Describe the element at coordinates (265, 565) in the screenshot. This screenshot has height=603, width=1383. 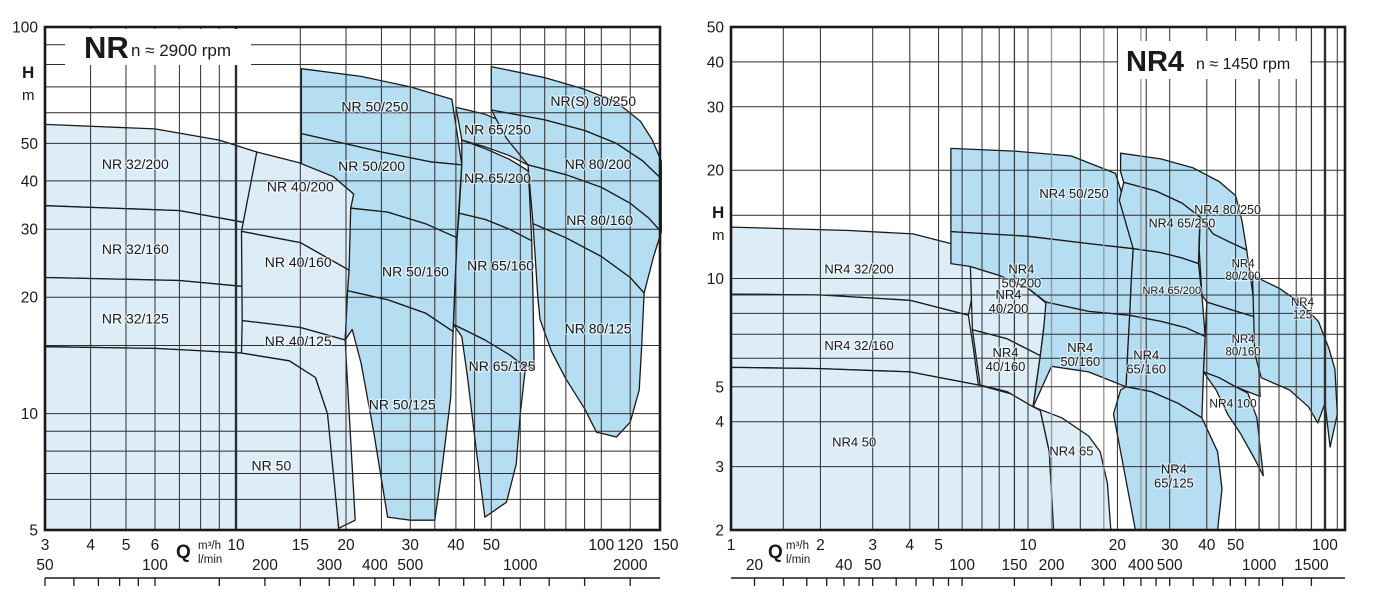
I see `x-tick-lmin: 200` at that location.